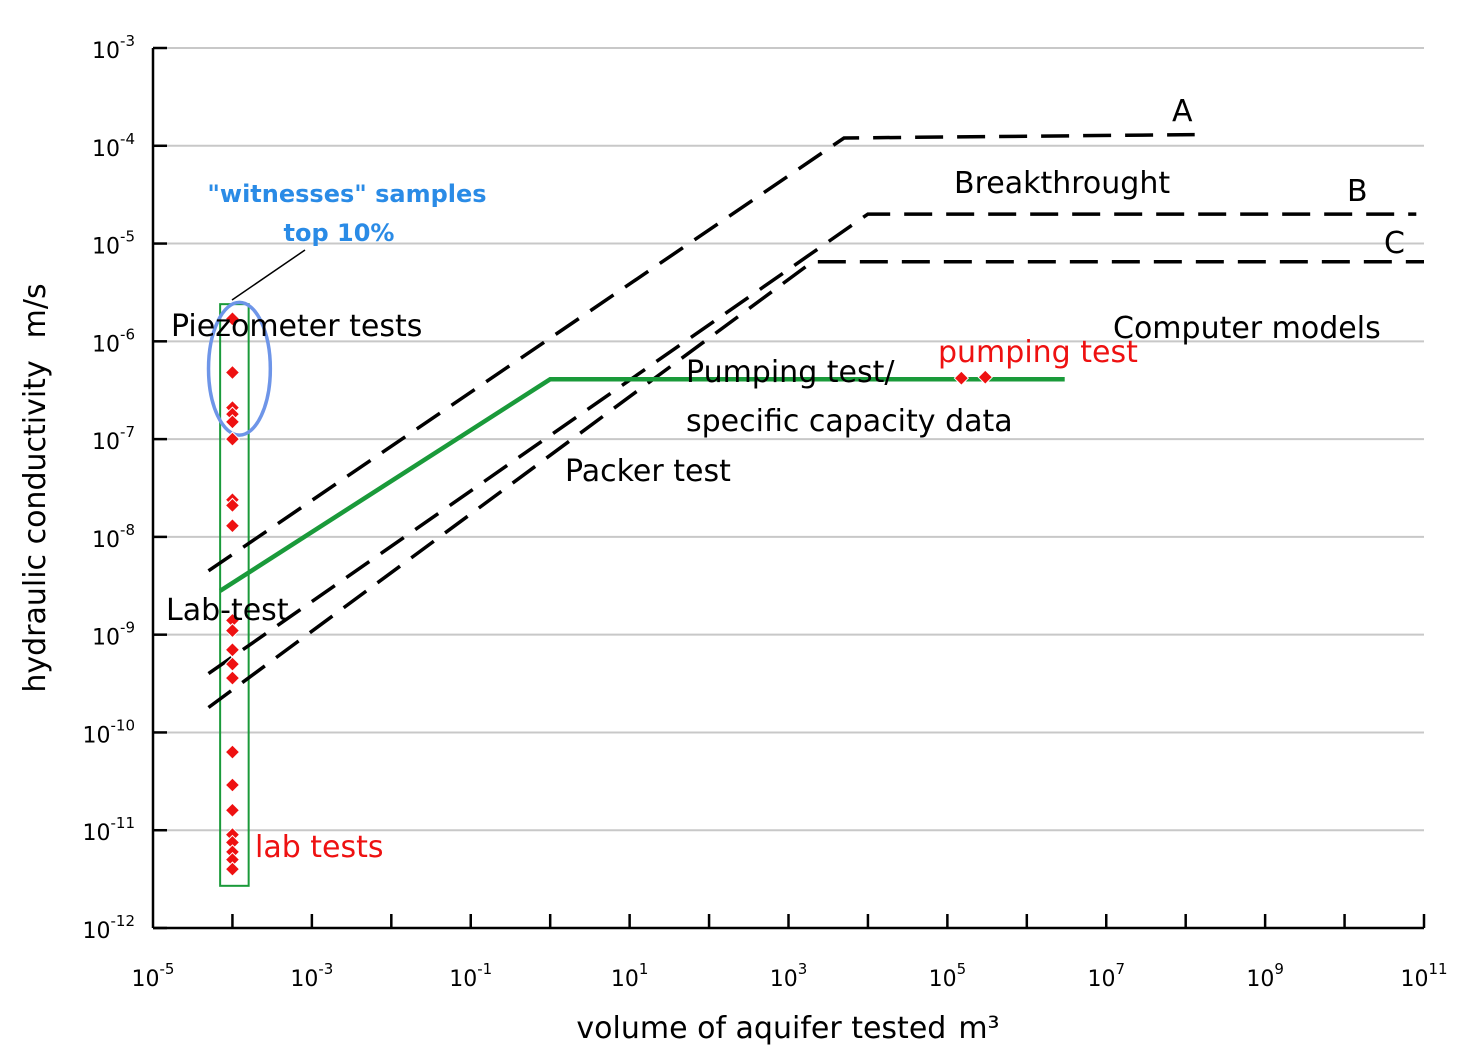  I want to click on annotation-lab-tests-red: lab tests, so click(319, 847).